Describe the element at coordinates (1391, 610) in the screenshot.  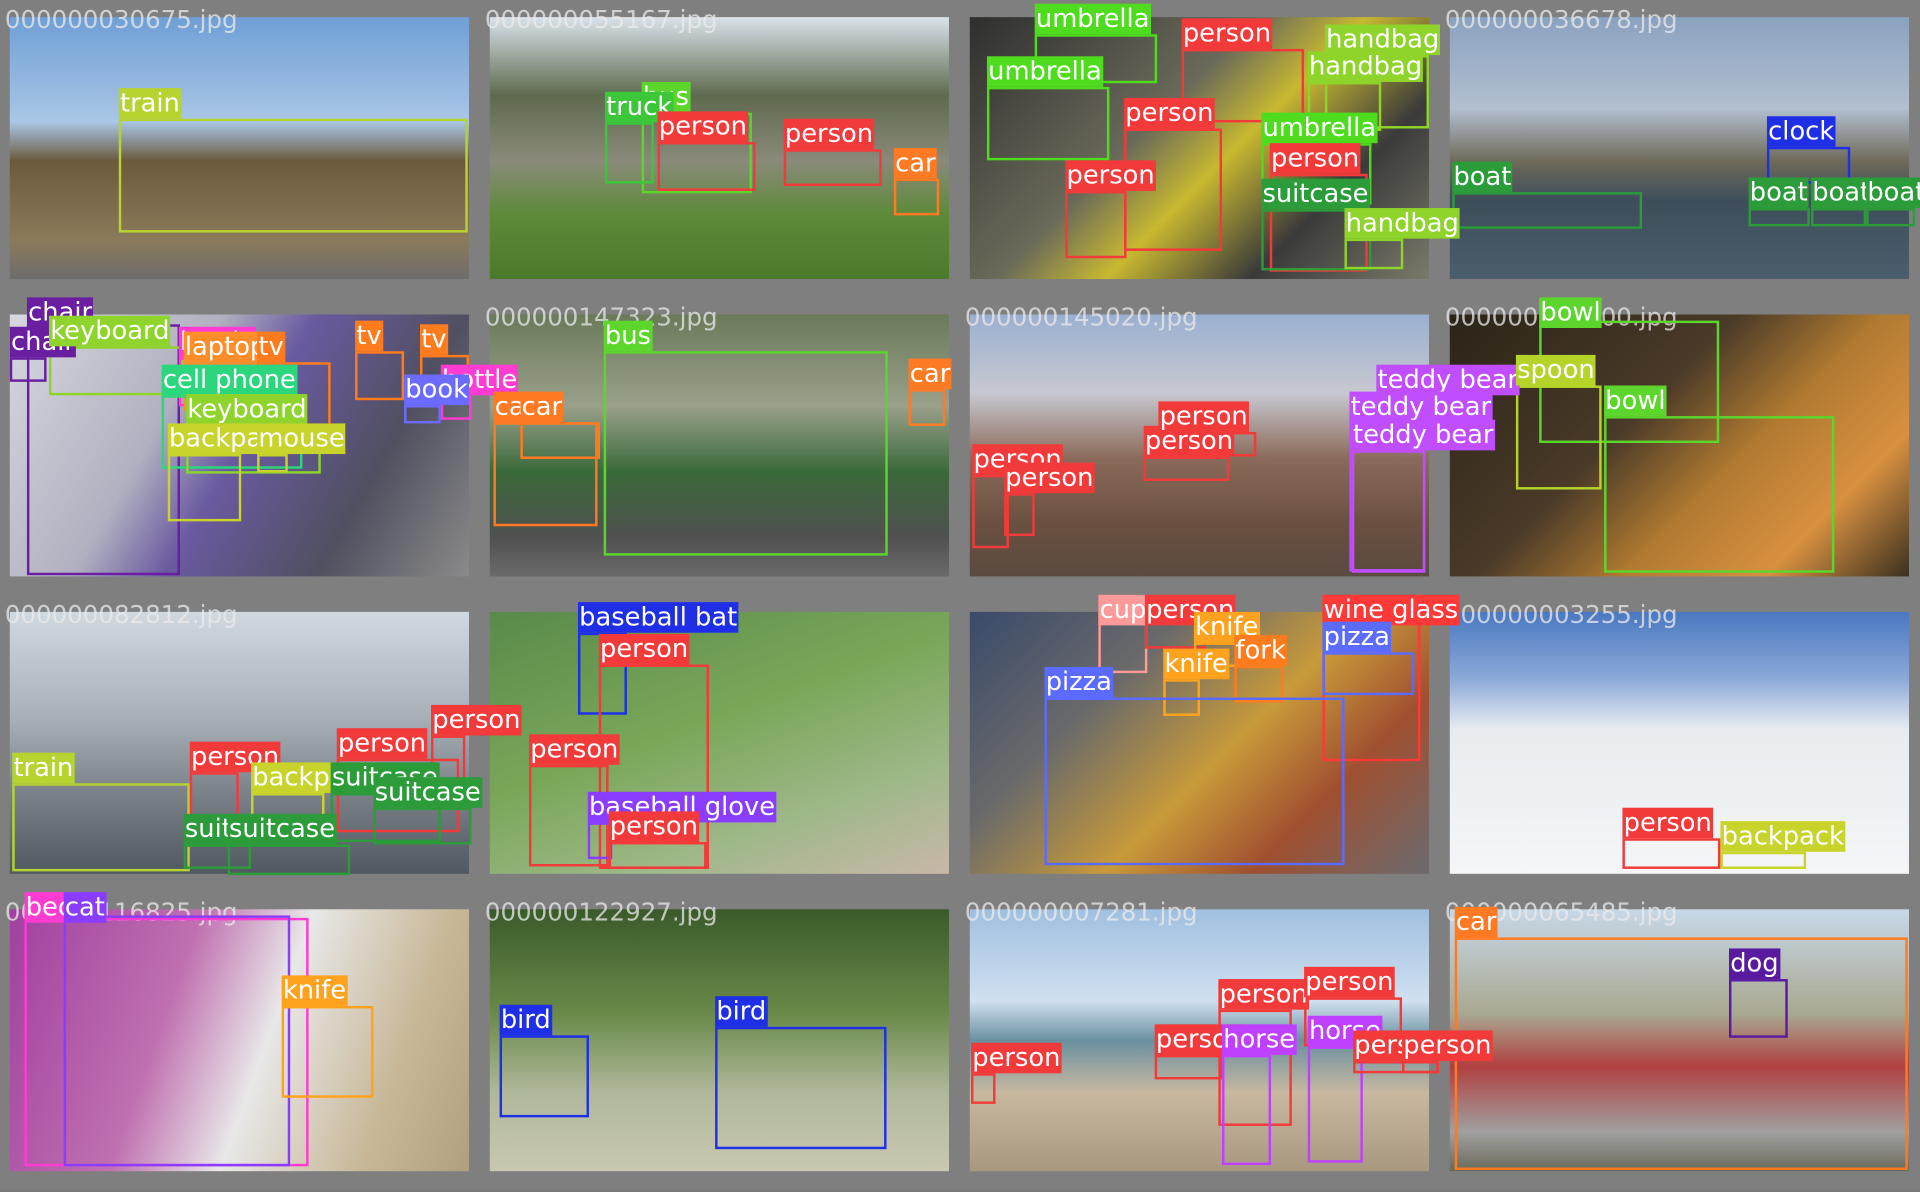
I see `class-label: wine glass` at that location.